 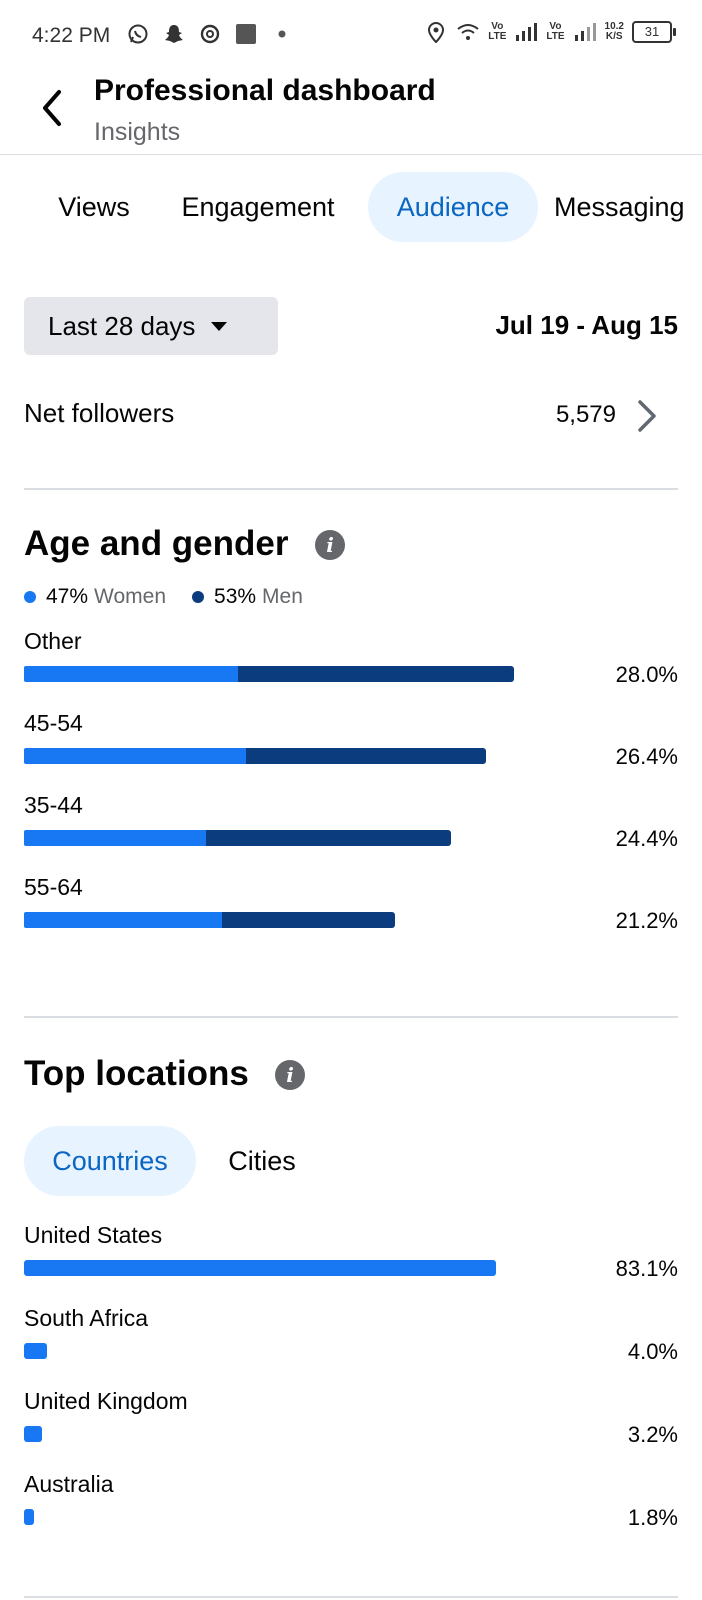 I want to click on info-icon-2: i, so click(x=290, y=1075).